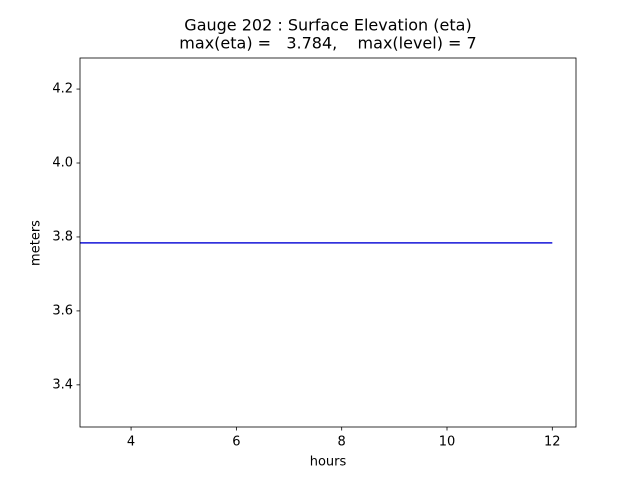 This screenshot has width=640, height=480. I want to click on x-tick-label: 10, so click(447, 442).